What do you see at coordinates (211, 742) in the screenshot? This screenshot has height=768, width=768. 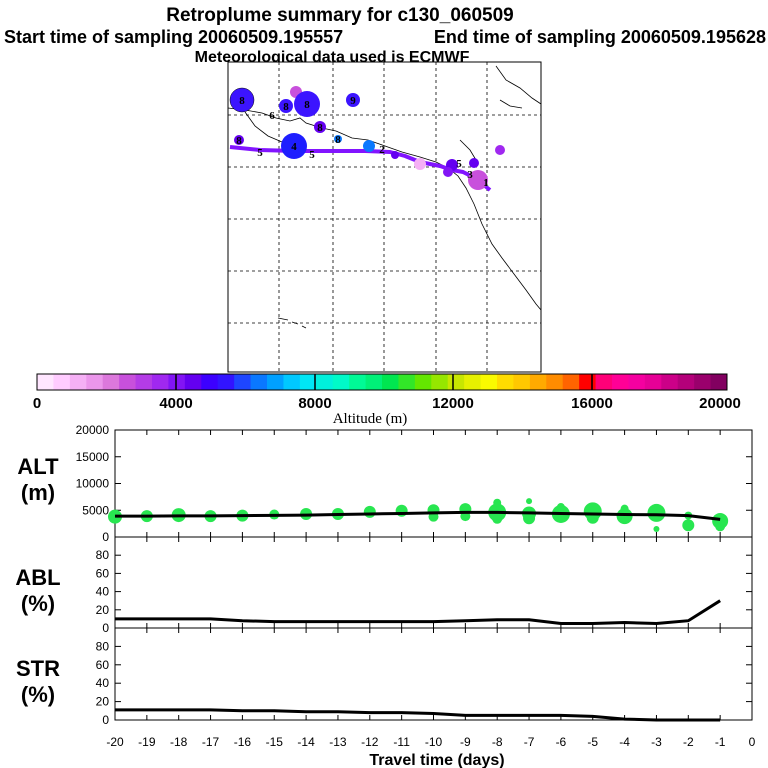 I see `x-tick-label: -17` at bounding box center [211, 742].